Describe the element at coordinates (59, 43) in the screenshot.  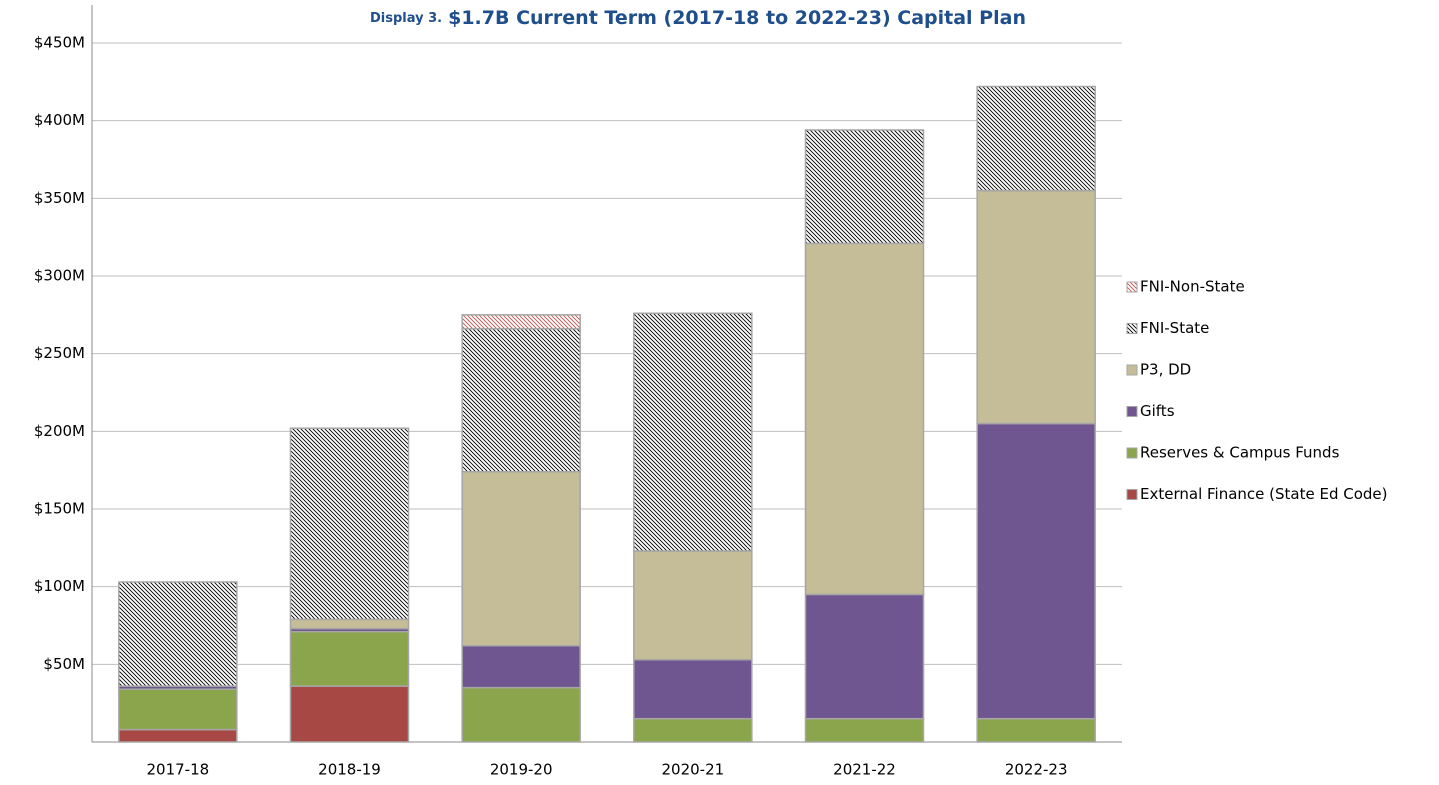
I see `y-tick-label: $450M` at that location.